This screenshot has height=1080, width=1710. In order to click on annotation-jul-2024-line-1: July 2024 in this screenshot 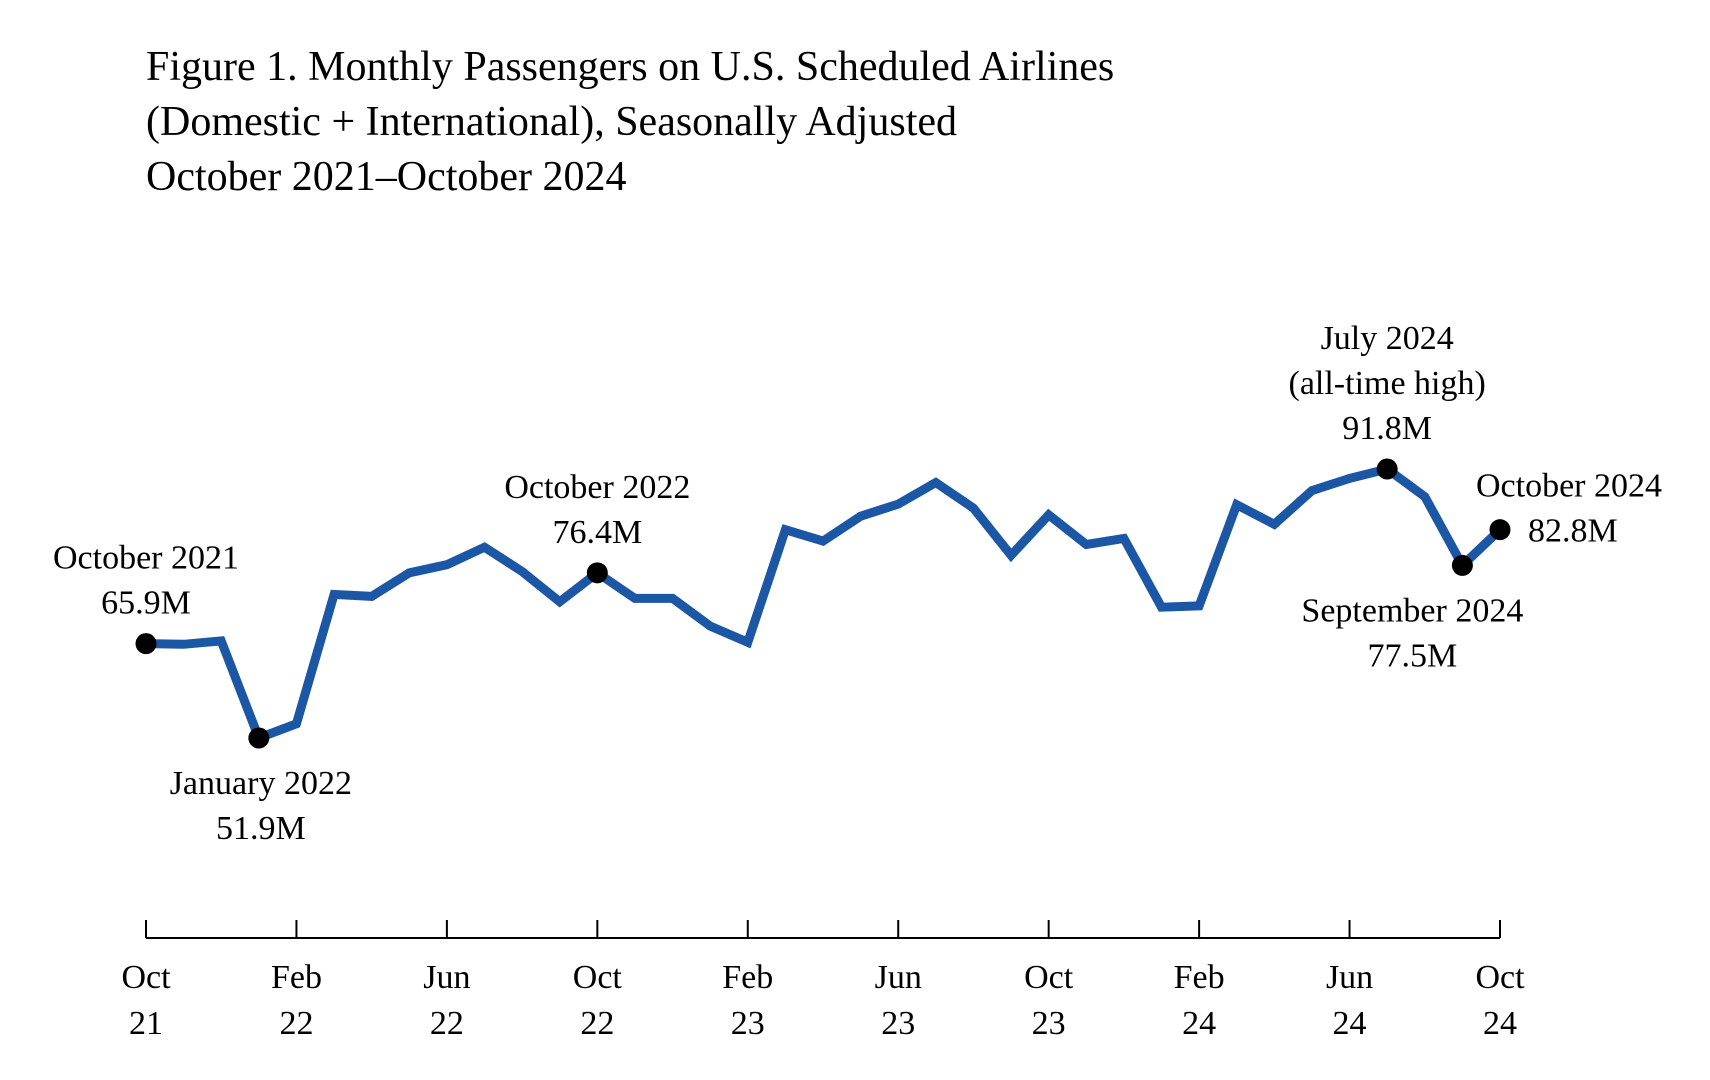, I will do `click(1387, 338)`.